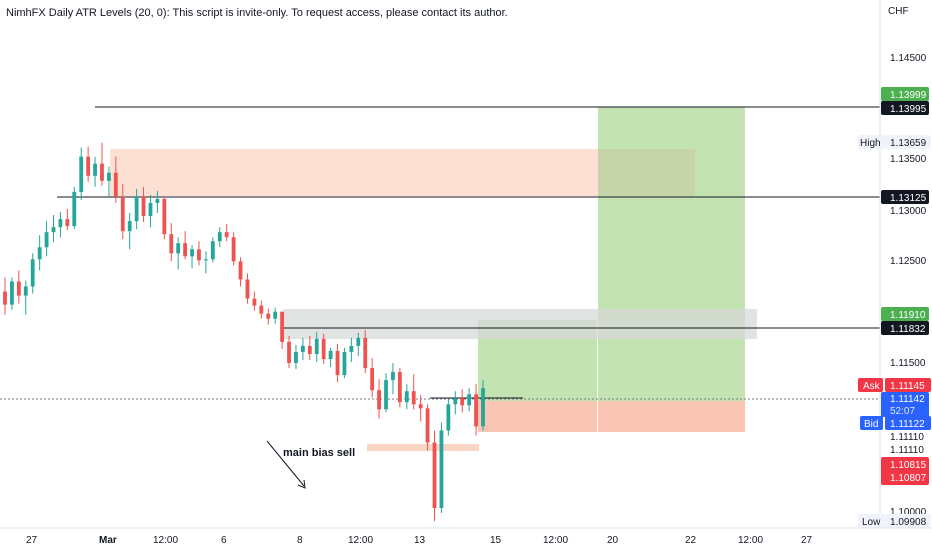  Describe the element at coordinates (908, 363) in the screenshot. I see `y-tick-label: 1.11500` at that location.